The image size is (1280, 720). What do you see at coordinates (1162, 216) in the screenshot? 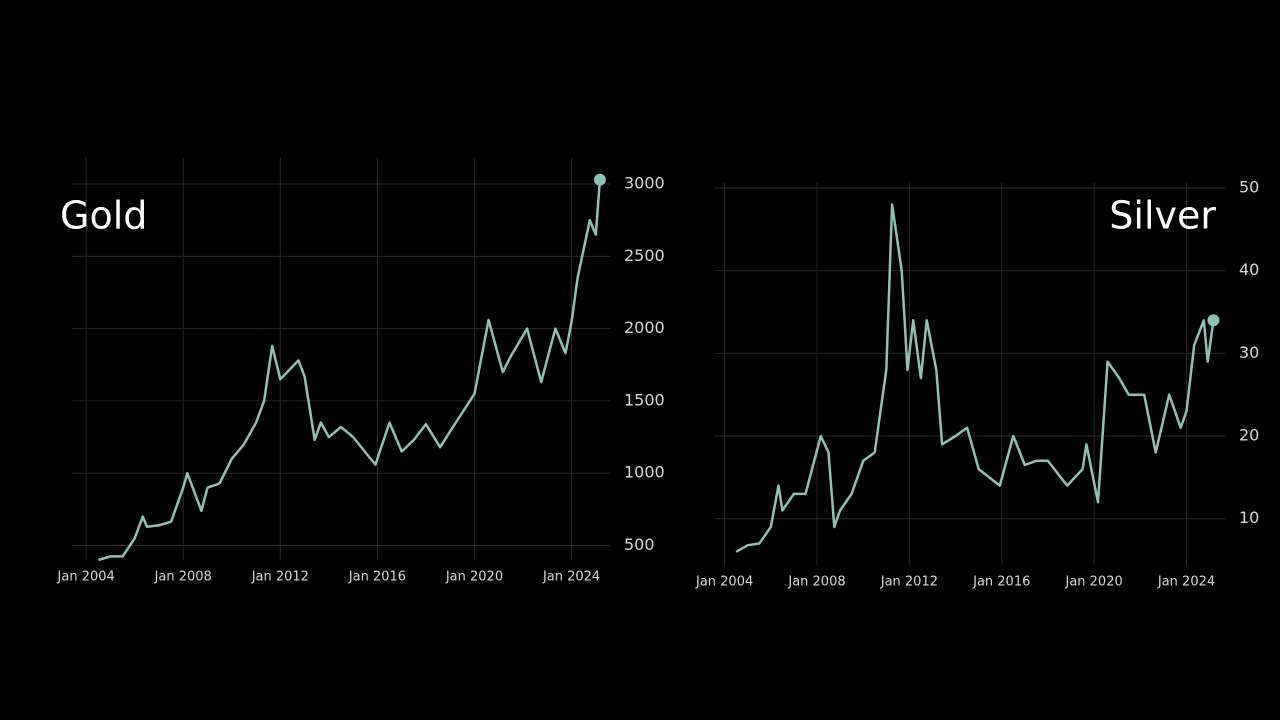
I see `chart-title: Silver` at bounding box center [1162, 216].